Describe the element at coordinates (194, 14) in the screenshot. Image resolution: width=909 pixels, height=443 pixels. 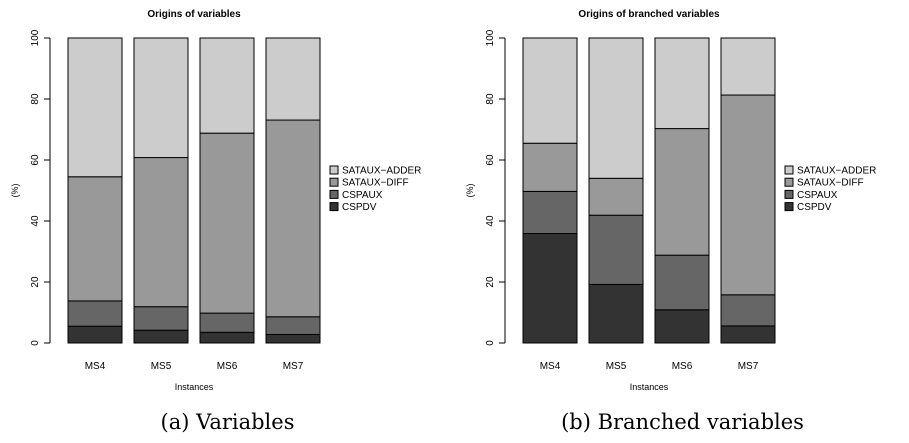
I see `chart-title: Origins of variables` at that location.